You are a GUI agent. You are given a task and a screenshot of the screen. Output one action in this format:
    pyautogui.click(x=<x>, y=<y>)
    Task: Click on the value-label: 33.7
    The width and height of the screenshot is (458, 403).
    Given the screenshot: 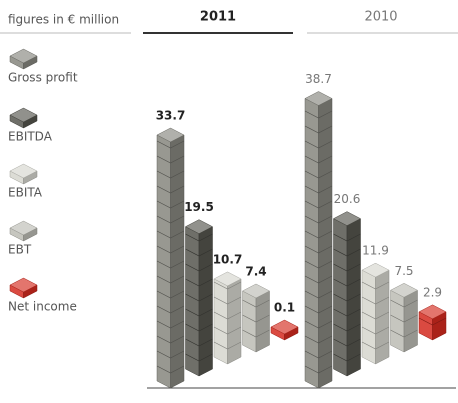 What is the action you would take?
    pyautogui.click(x=171, y=115)
    